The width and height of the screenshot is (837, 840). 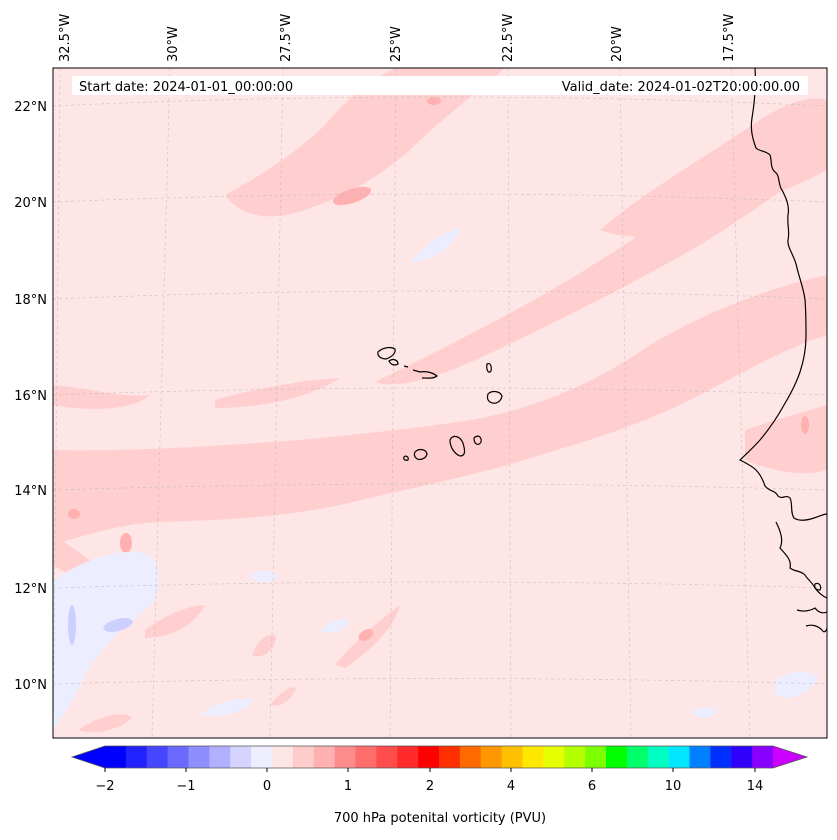 What do you see at coordinates (457, 446) in the screenshot?
I see `island-santiago` at bounding box center [457, 446].